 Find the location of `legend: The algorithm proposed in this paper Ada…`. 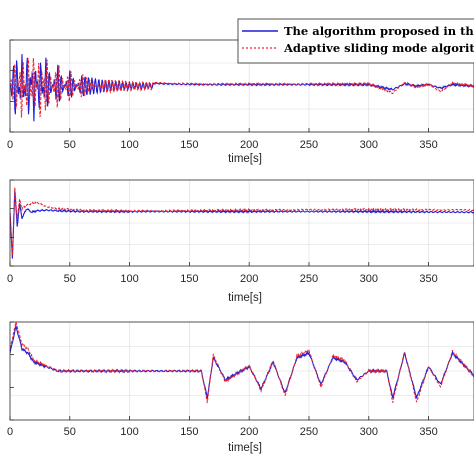

legend: The algorithm proposed in this paper Ada… is located at coordinates (355, 41).